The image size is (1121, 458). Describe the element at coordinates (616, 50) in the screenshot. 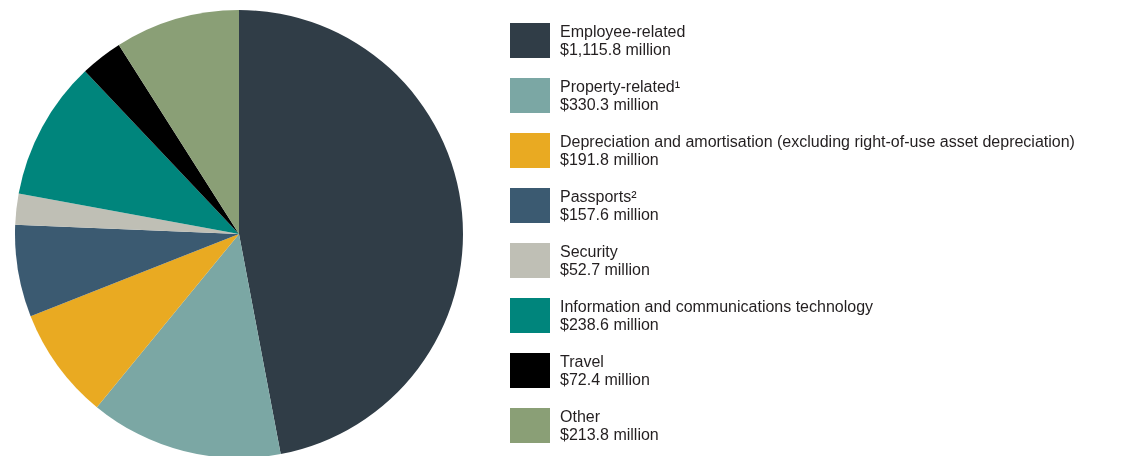

I see `data-label: $1,115.8 million` at that location.